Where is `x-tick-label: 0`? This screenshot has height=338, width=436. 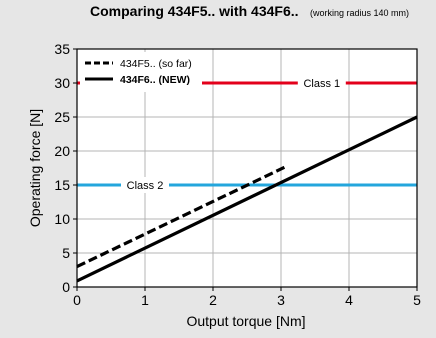
x-tick-label: 0 is located at coordinates (77, 300).